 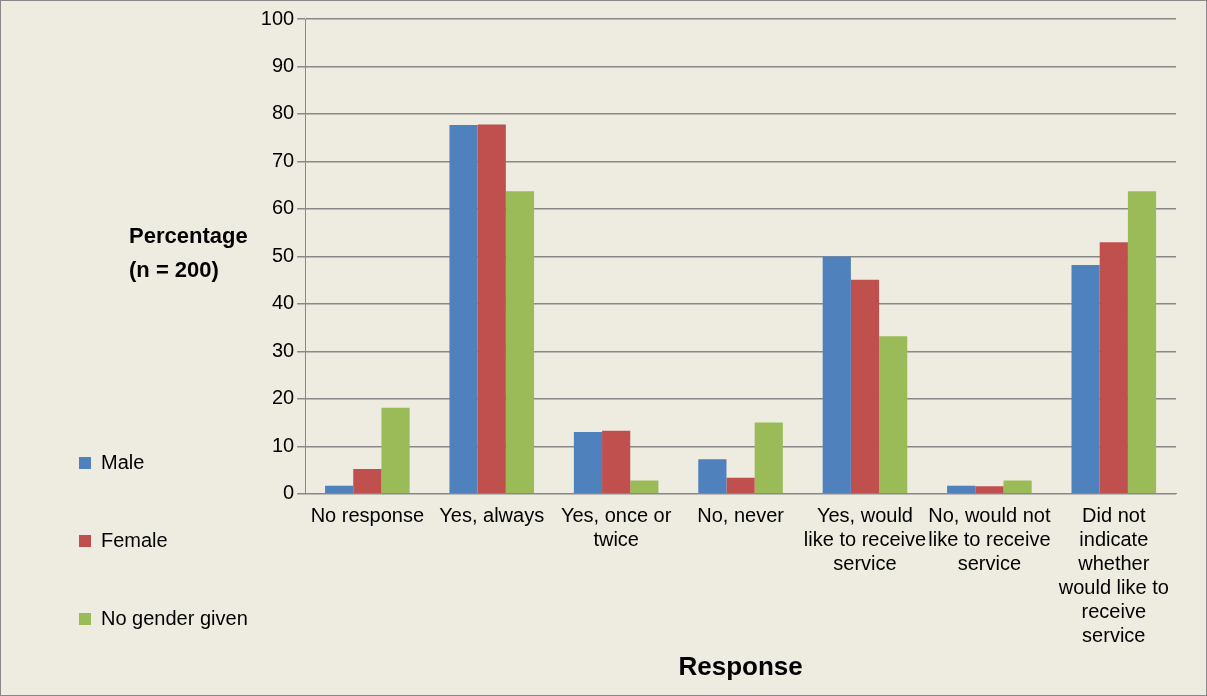 I want to click on y-tick-label: 60, so click(x=283, y=207).